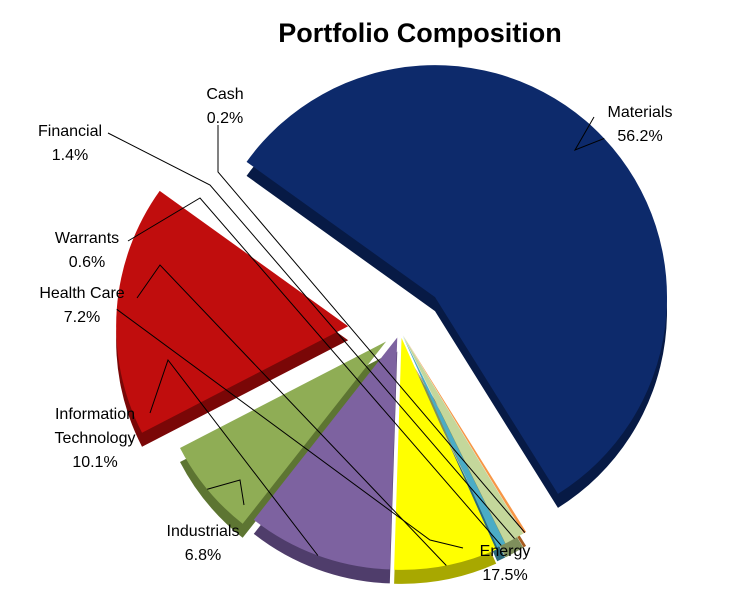 The image size is (735, 606). What do you see at coordinates (419, 33) in the screenshot?
I see `chart-title: Portfolio Composition` at bounding box center [419, 33].